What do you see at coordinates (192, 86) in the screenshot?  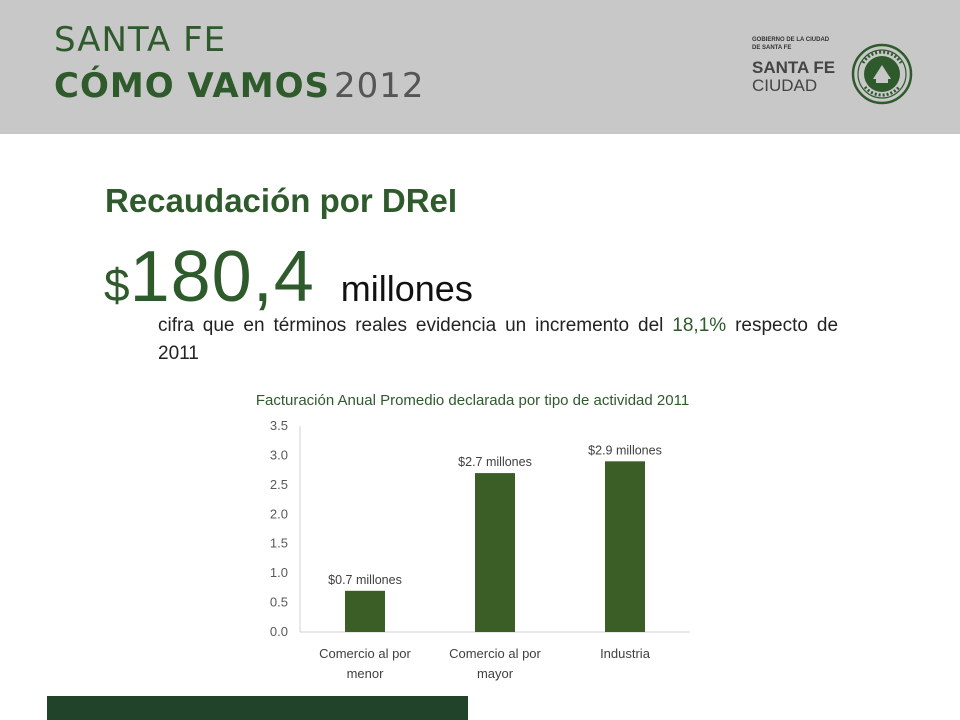 I see `brand-line-2-text: CÓMO VAMOS` at bounding box center [192, 86].